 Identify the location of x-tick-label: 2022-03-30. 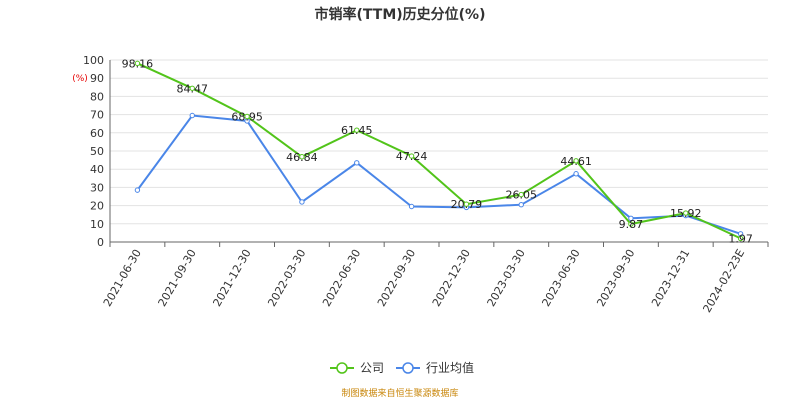
(286, 278).